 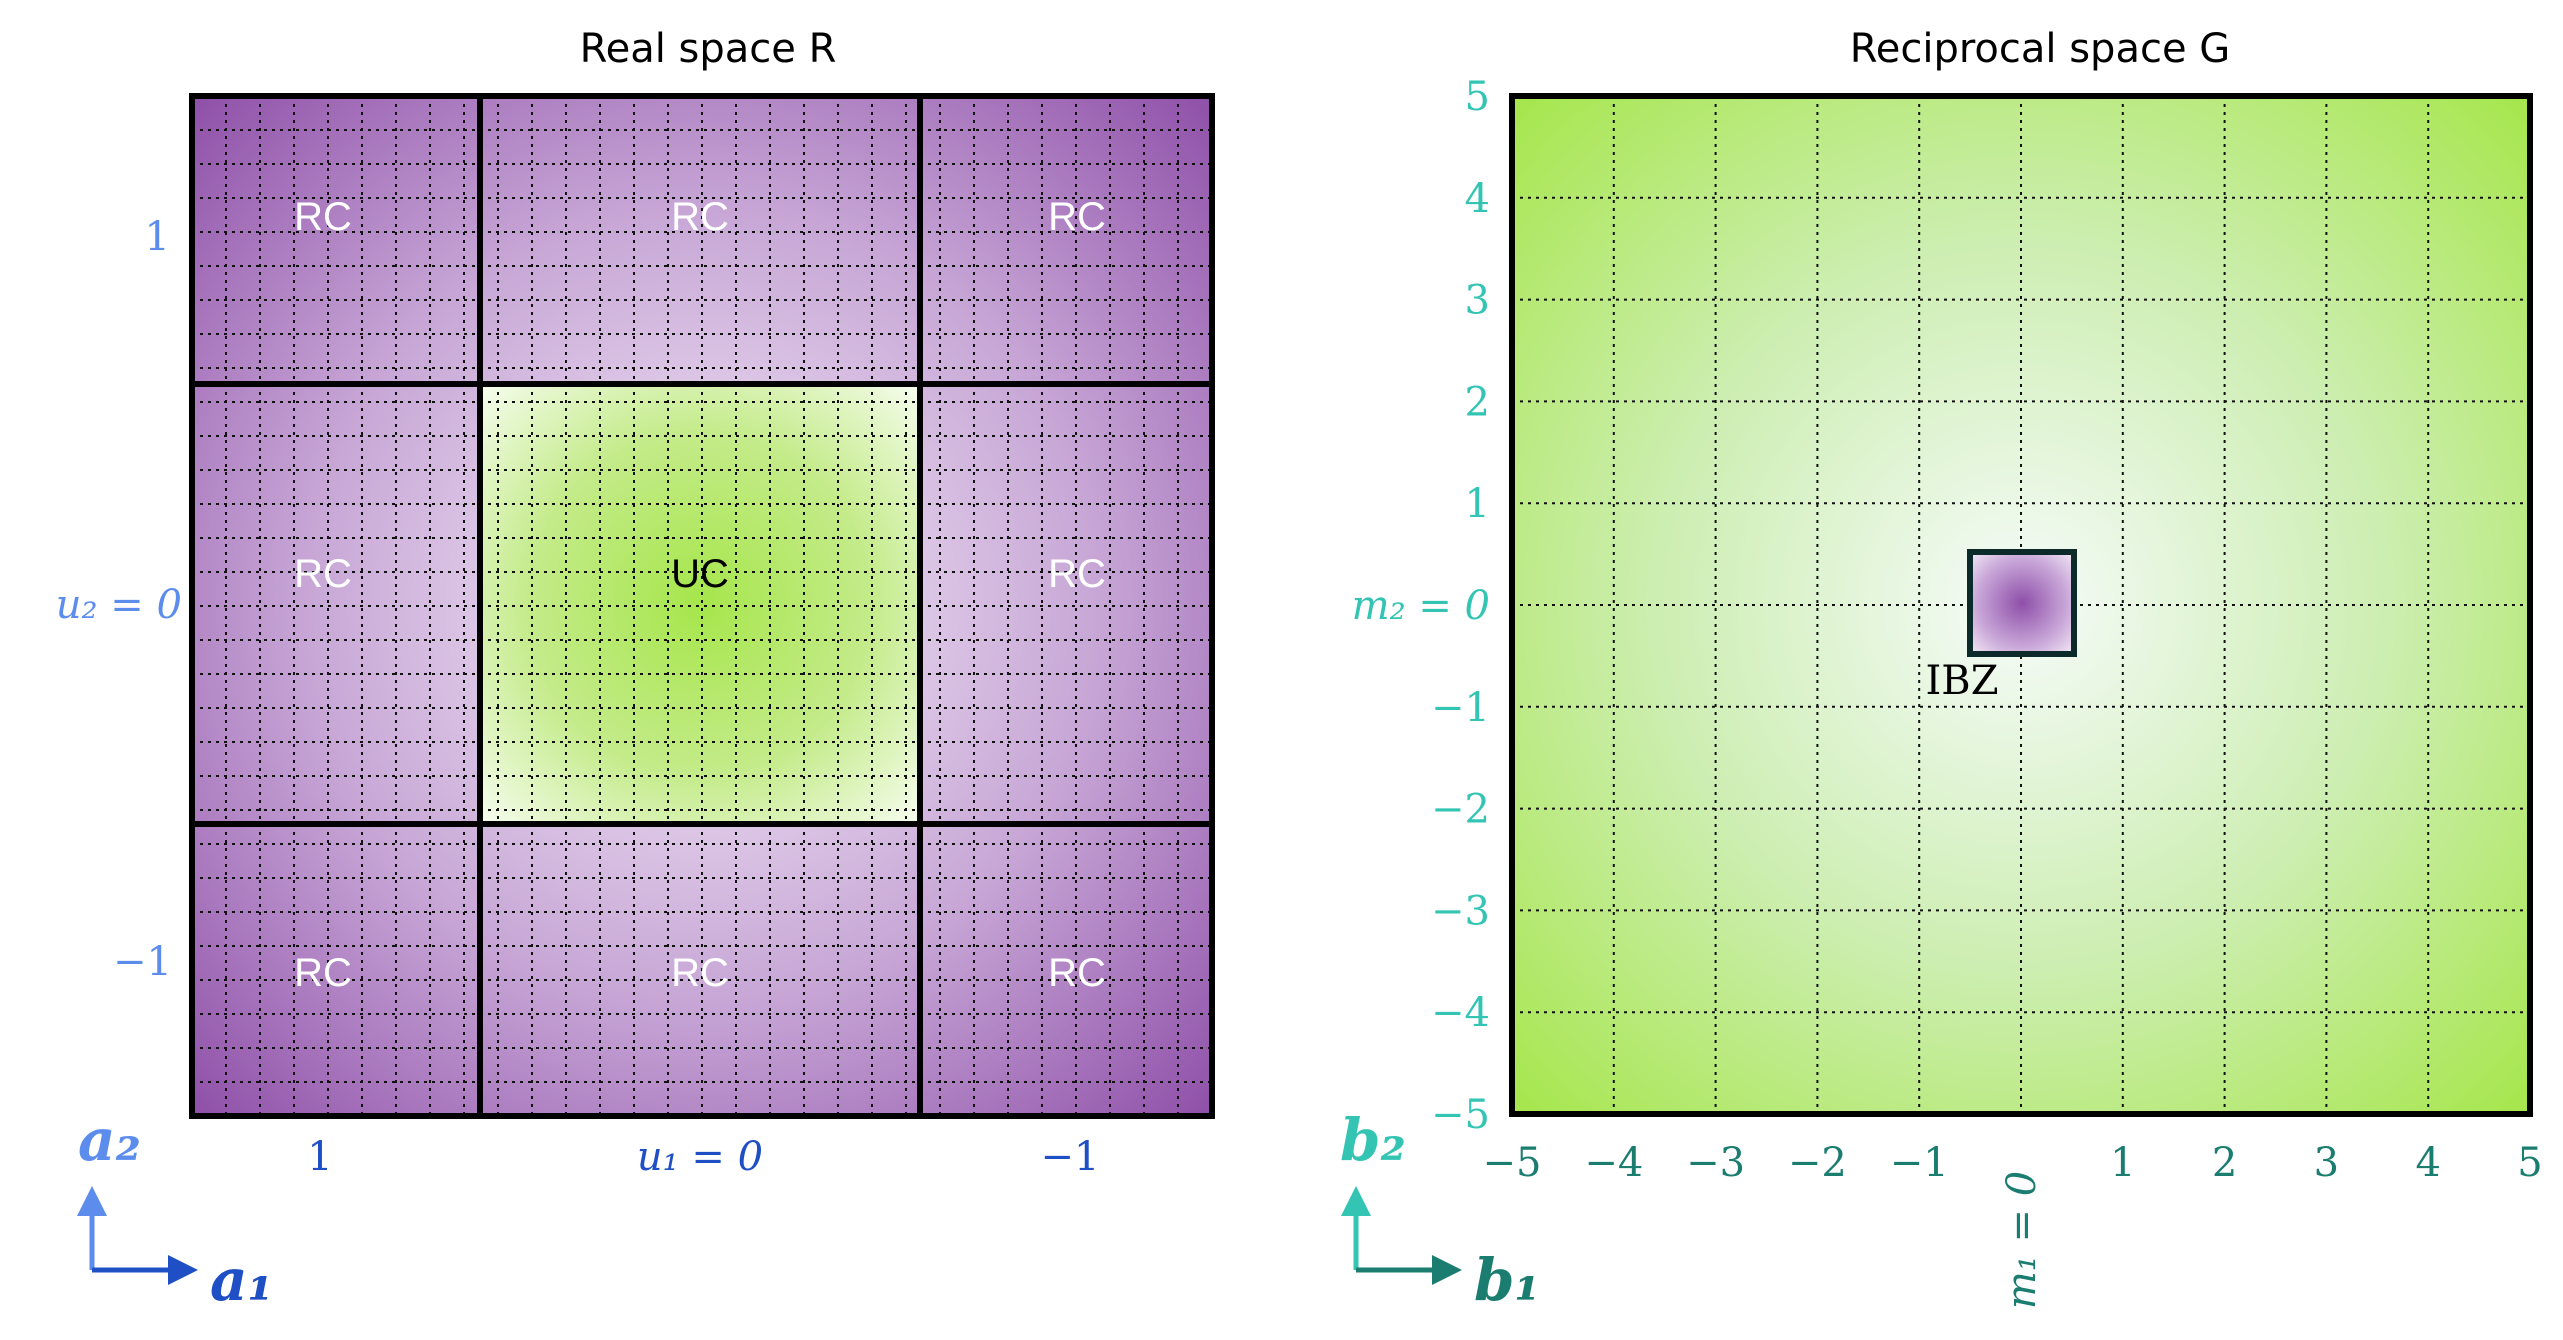 I want to click on real-space-title: Real space R, so click(x=708, y=49).